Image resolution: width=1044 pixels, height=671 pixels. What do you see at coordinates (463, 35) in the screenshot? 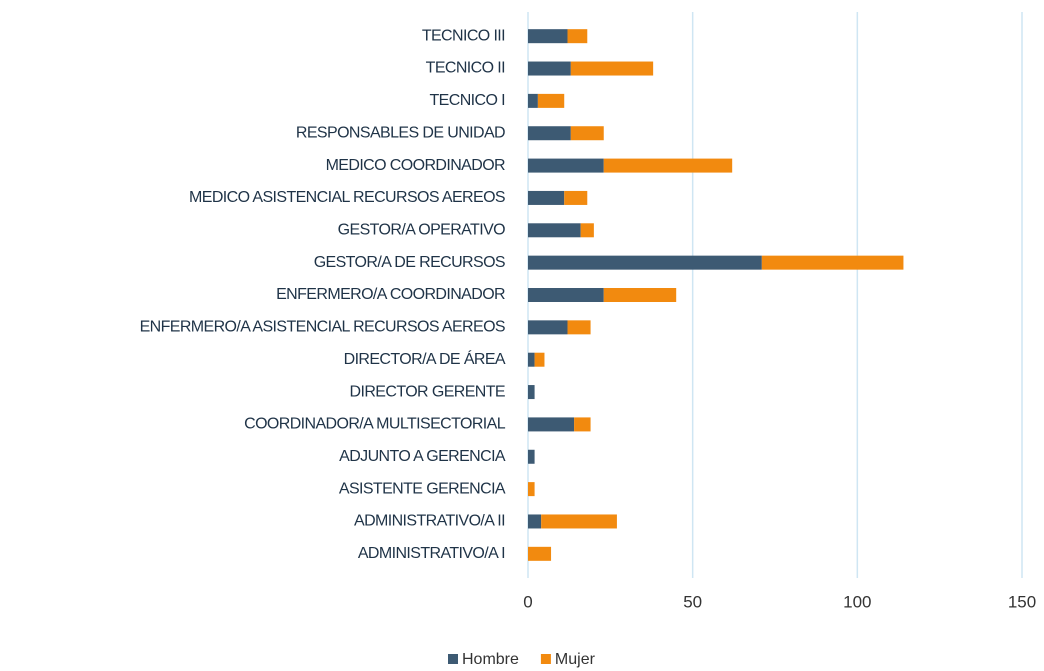
I see `y-tick-label: TECNICO III` at bounding box center [463, 35].